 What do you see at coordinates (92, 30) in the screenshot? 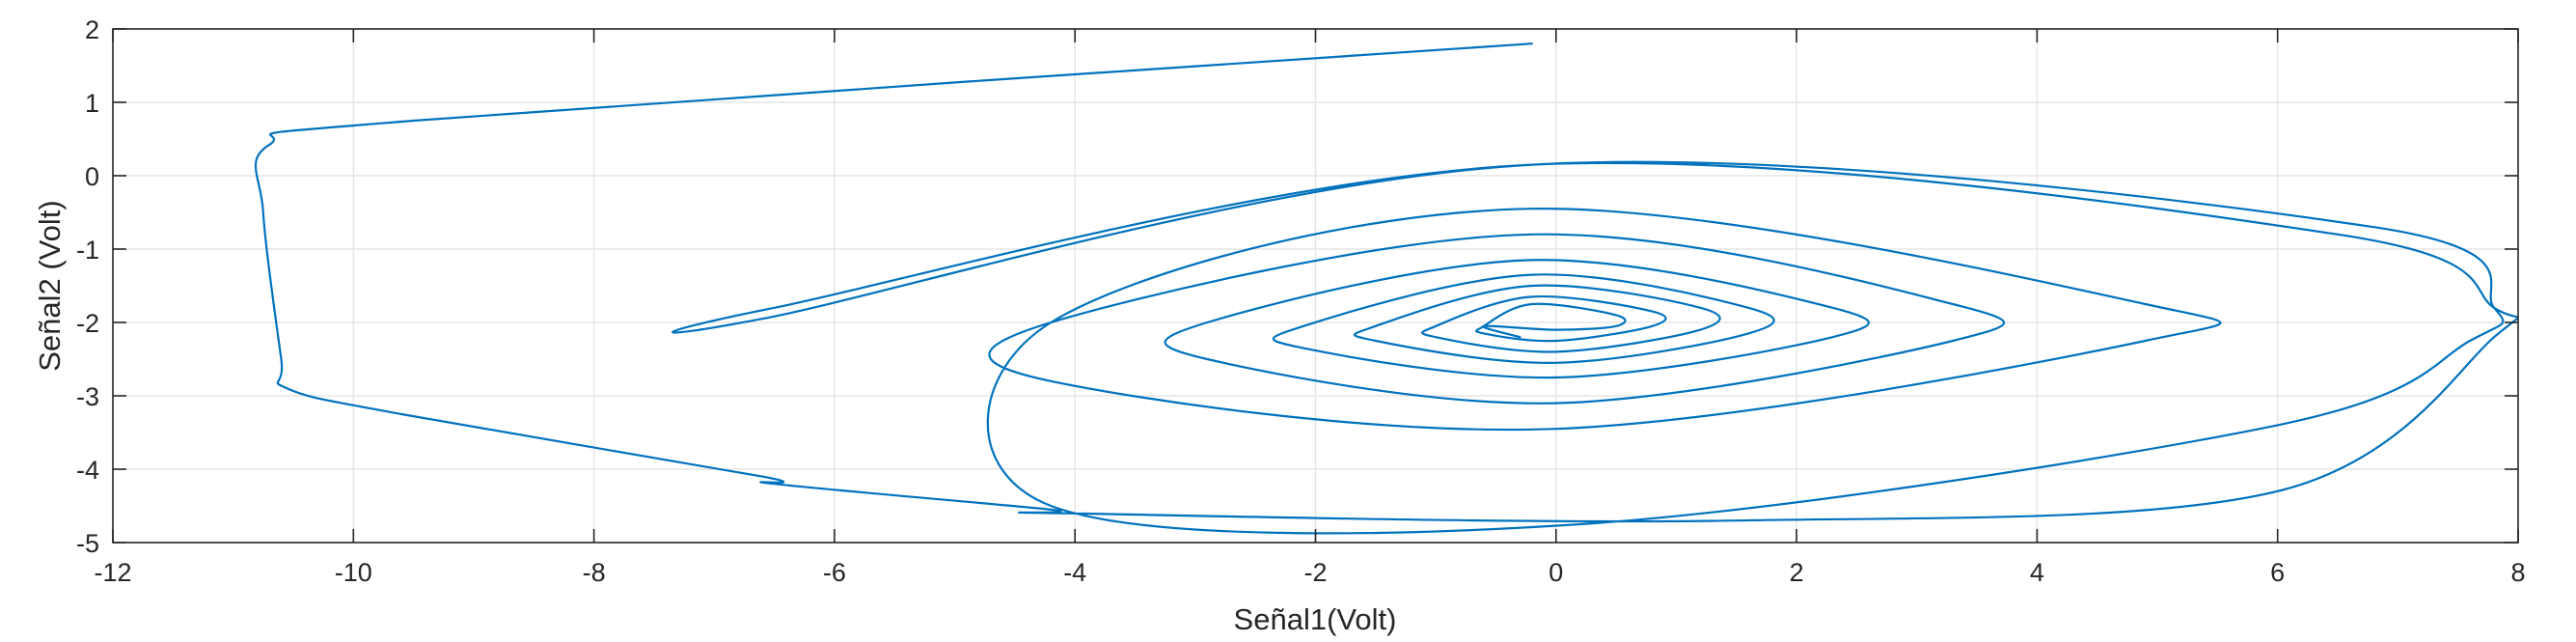
I see `y-tick-label: 2` at bounding box center [92, 30].